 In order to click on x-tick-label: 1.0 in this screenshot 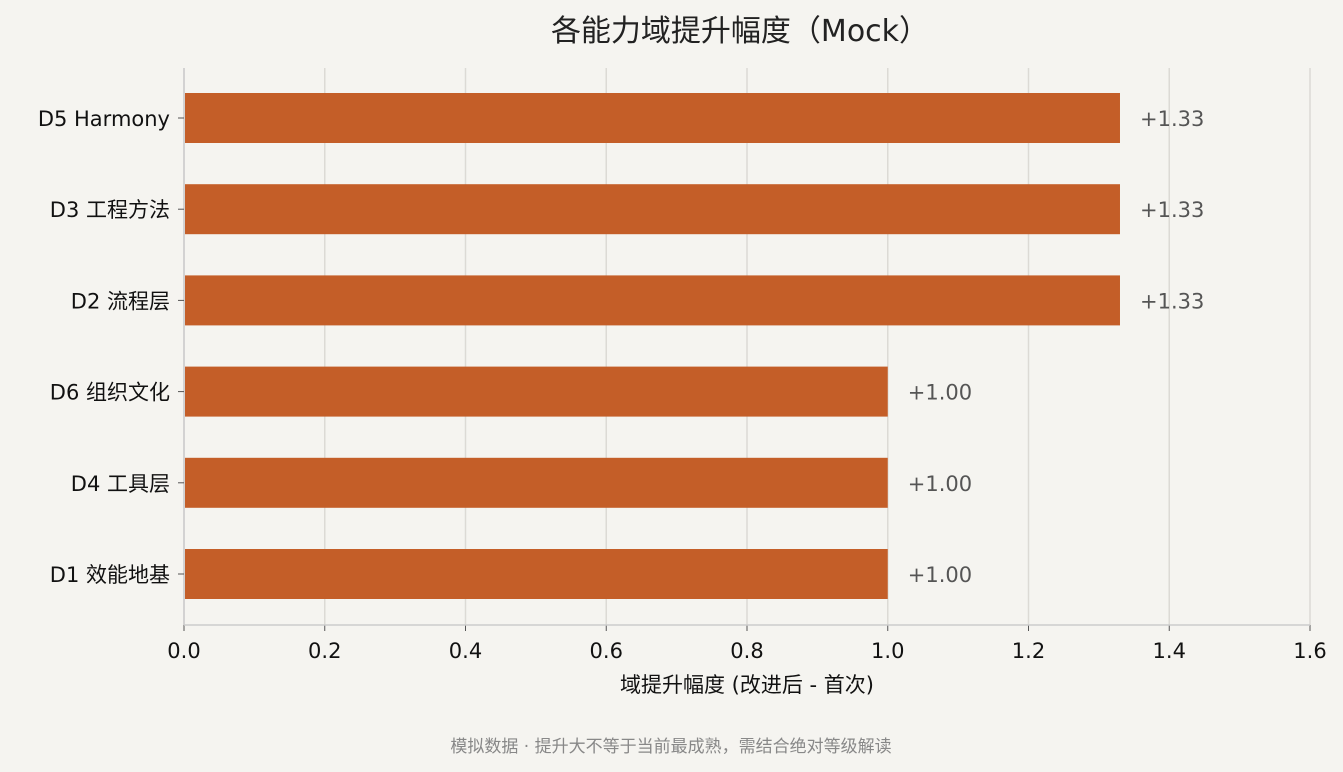, I will do `click(887, 651)`.